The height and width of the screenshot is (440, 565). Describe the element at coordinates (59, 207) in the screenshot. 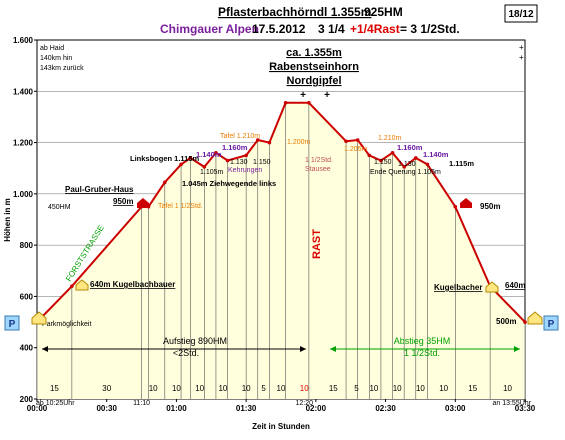

I see `label-450hm: 450HM` at that location.